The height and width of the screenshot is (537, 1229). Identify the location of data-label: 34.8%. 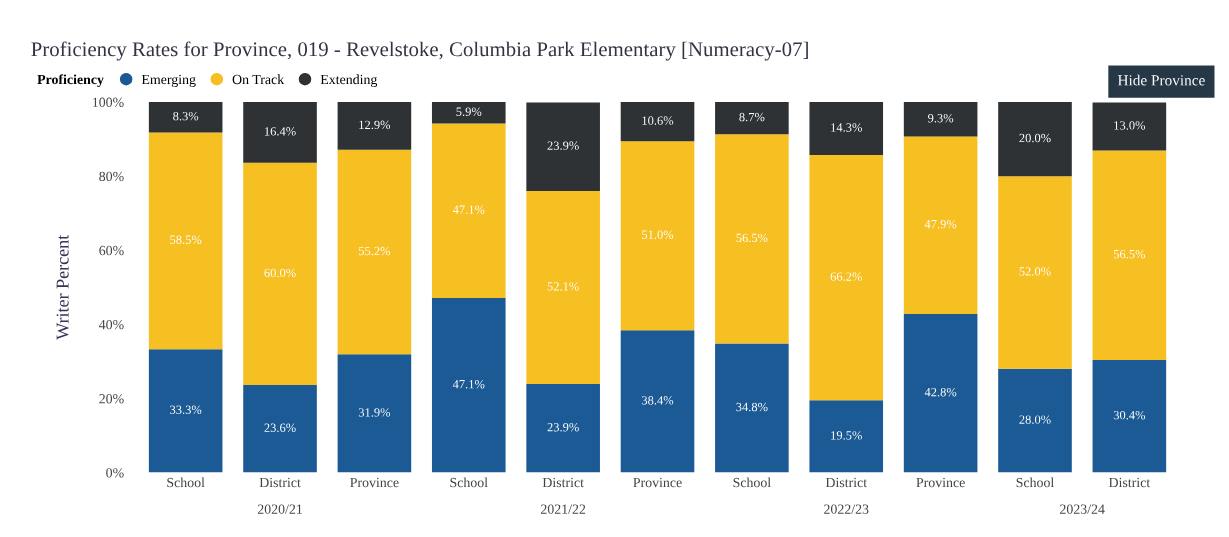
(752, 407).